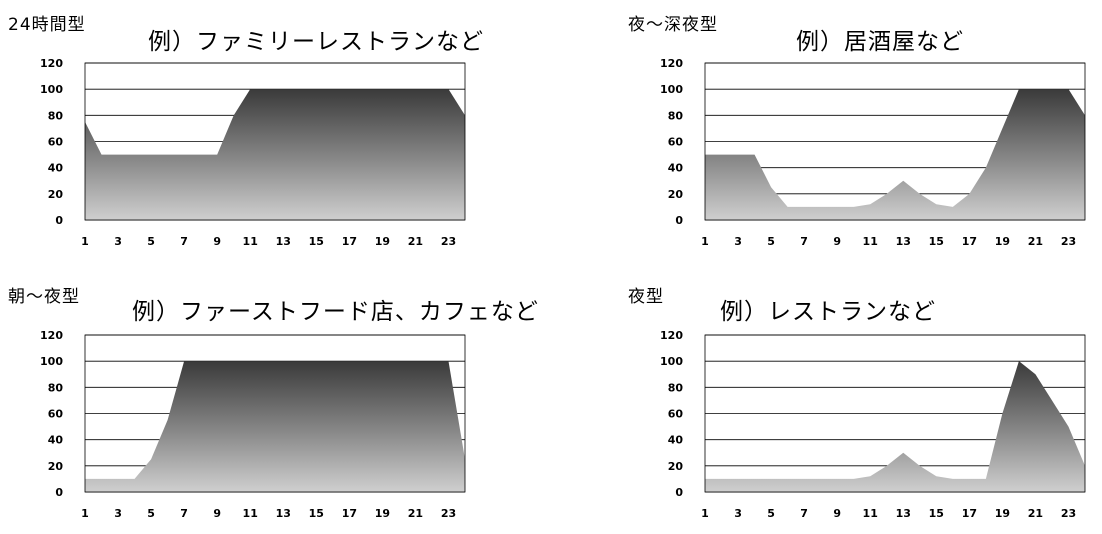 The height and width of the screenshot is (534, 1102). I want to click on y-tick-label: 0, so click(679, 220).